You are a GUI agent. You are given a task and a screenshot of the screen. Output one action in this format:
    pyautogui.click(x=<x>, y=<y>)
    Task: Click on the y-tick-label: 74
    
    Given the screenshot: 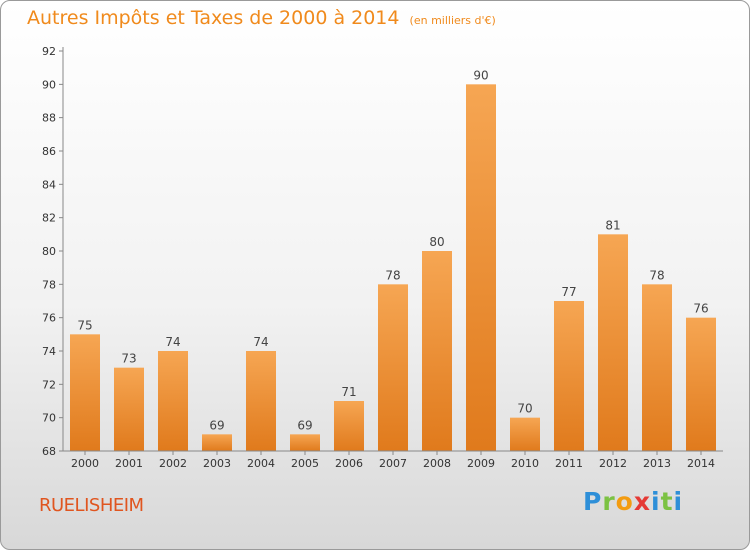 What is the action you would take?
    pyautogui.click(x=49, y=351)
    